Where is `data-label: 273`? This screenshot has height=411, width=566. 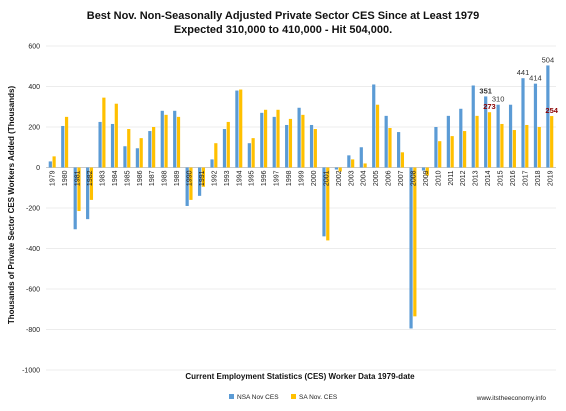
data-label: 273 is located at coordinates (489, 106).